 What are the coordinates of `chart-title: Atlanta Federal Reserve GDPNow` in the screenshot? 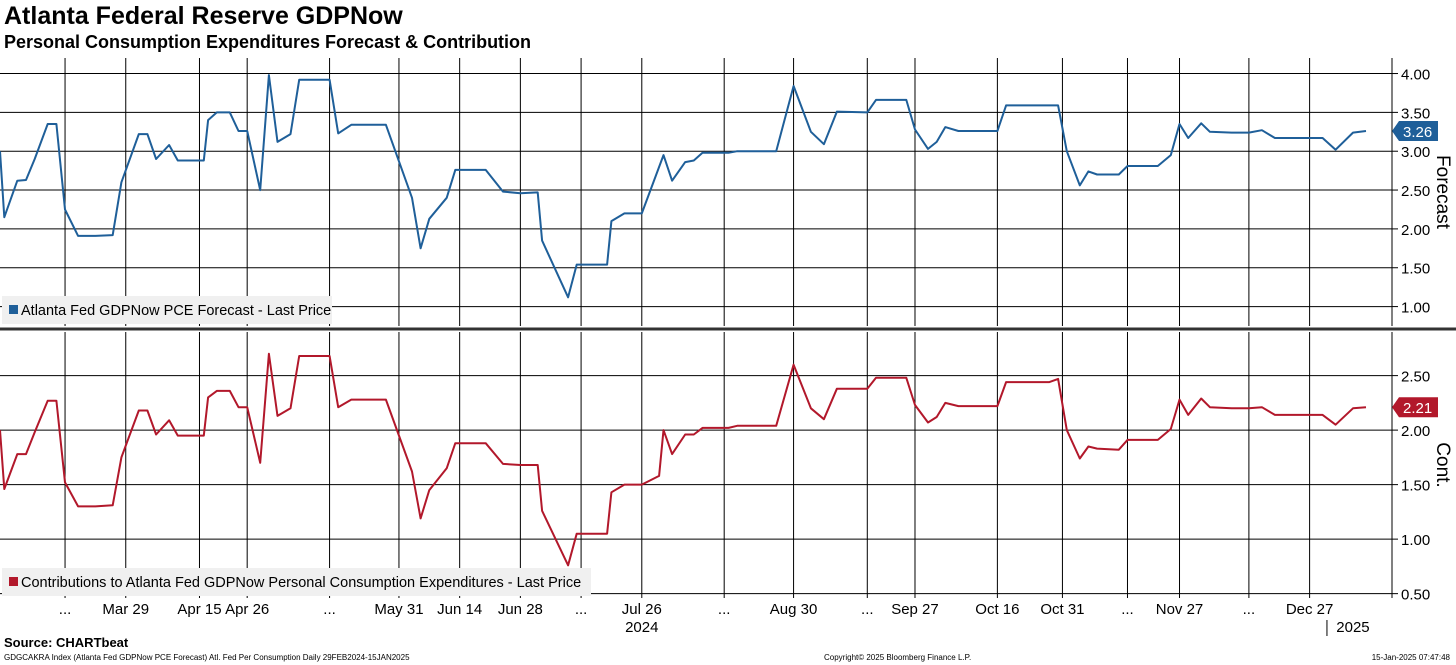 It's located at (203, 16).